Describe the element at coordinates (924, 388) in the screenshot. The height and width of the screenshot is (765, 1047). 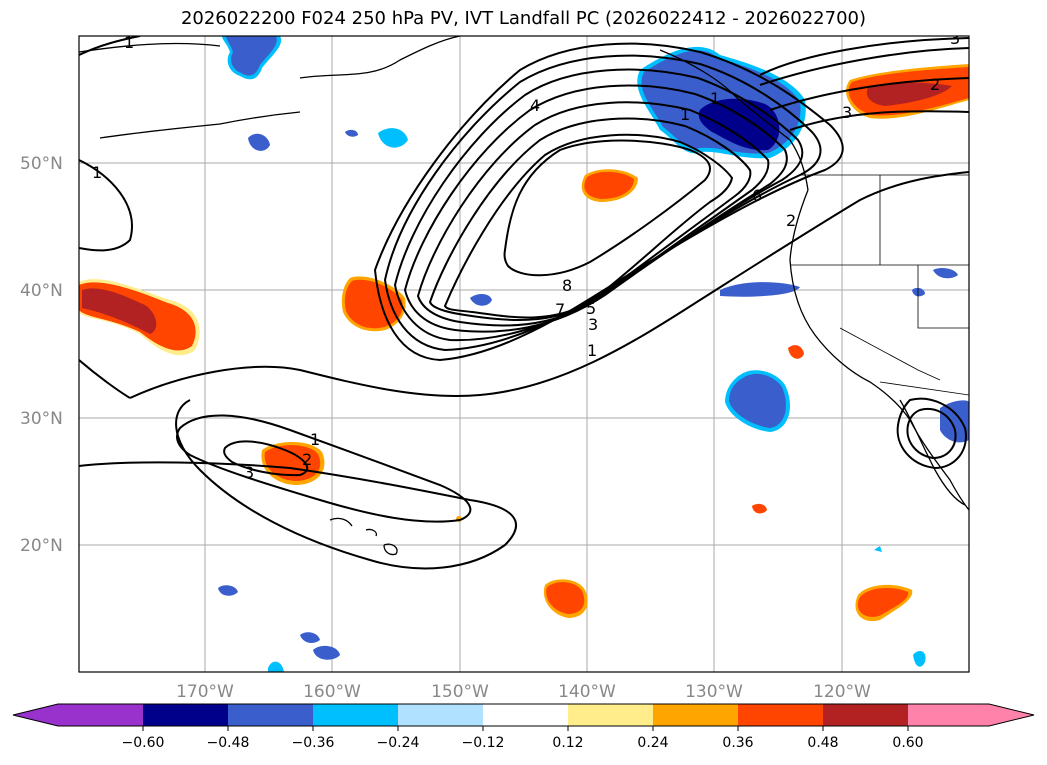
I see `border-us-mexico` at that location.